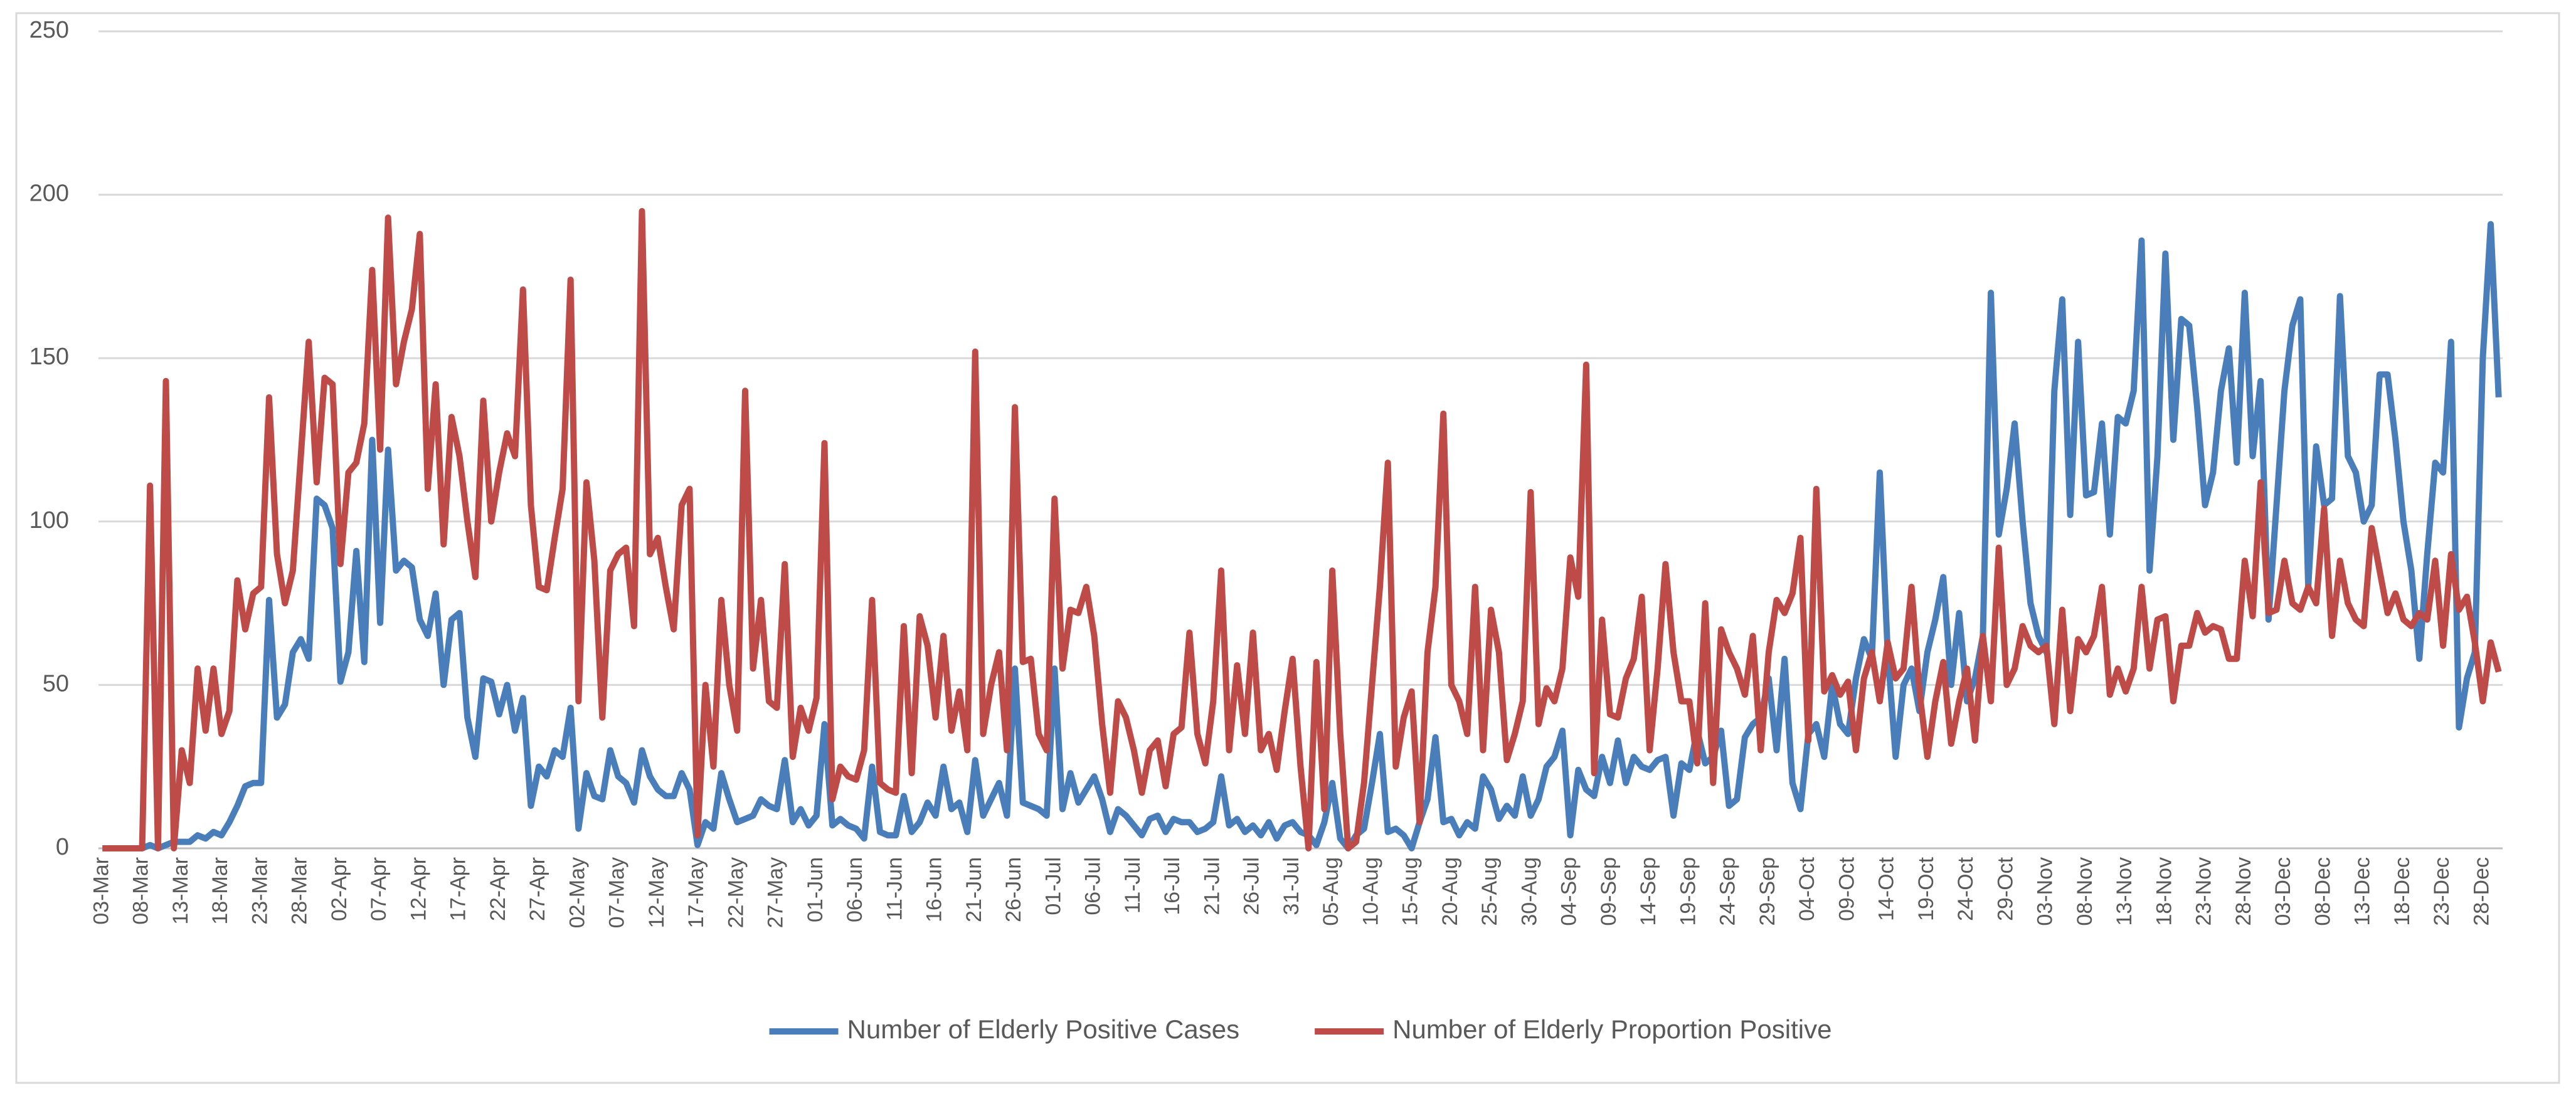 The width and height of the screenshot is (2576, 1096). What do you see at coordinates (49, 520) in the screenshot?
I see `y-tick-label: 100` at bounding box center [49, 520].